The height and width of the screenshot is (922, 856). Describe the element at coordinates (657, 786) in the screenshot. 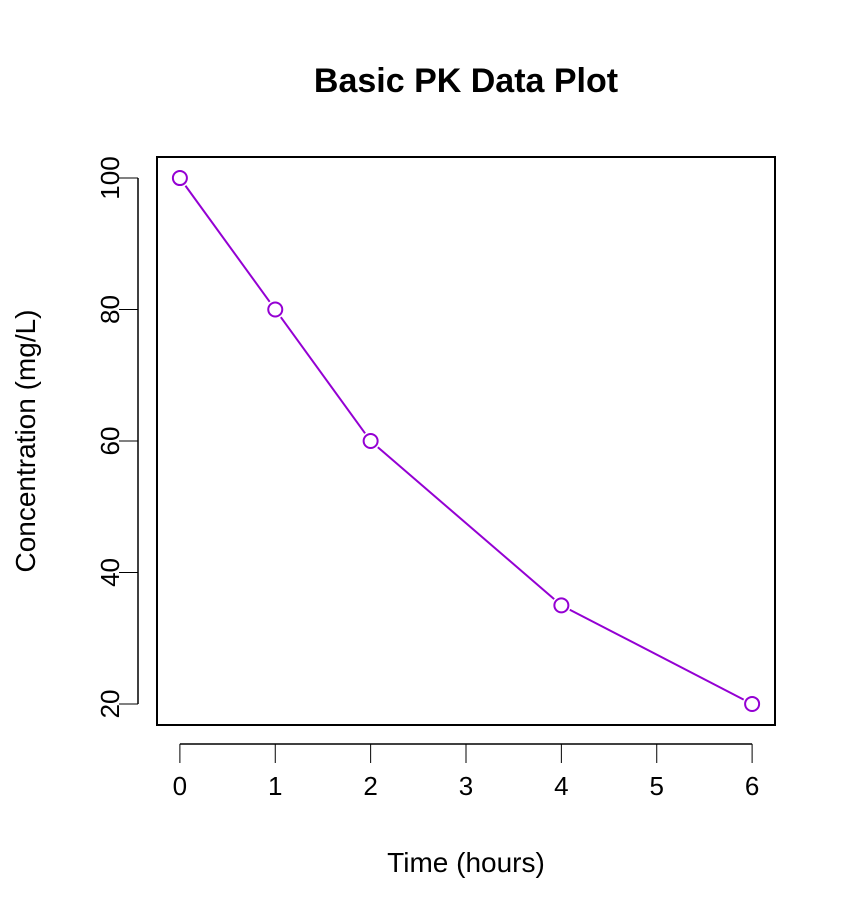

I see `x-tick-label: 5` at that location.